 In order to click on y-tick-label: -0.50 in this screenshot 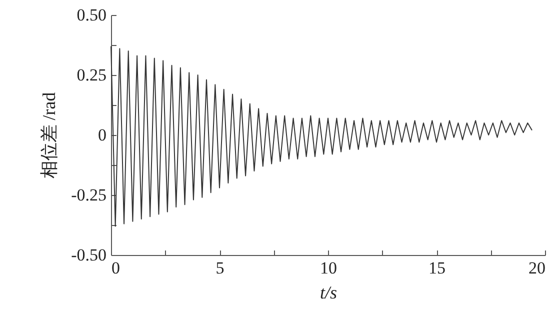, I will do `click(88, 255)`.